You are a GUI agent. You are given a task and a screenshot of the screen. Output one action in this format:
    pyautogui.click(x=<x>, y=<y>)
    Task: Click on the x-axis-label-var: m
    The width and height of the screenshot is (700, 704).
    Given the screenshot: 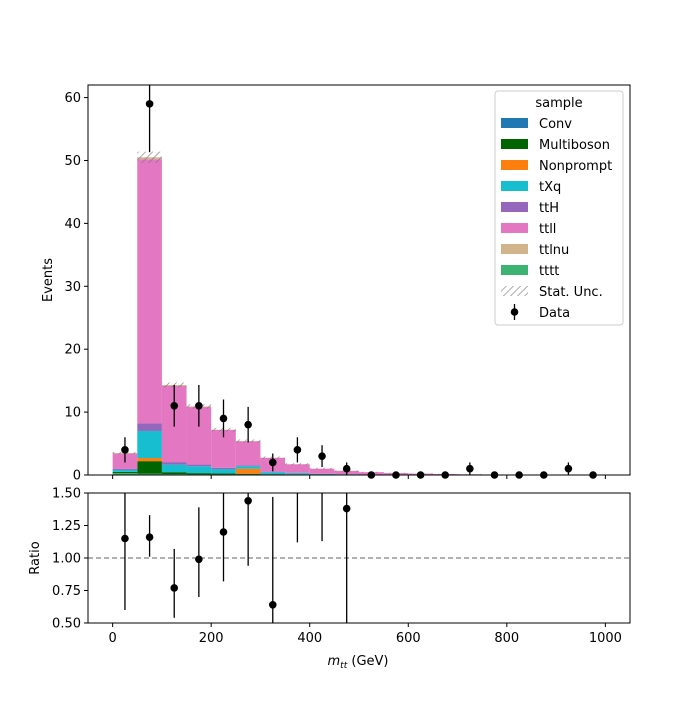 What is the action you would take?
    pyautogui.click(x=334, y=661)
    